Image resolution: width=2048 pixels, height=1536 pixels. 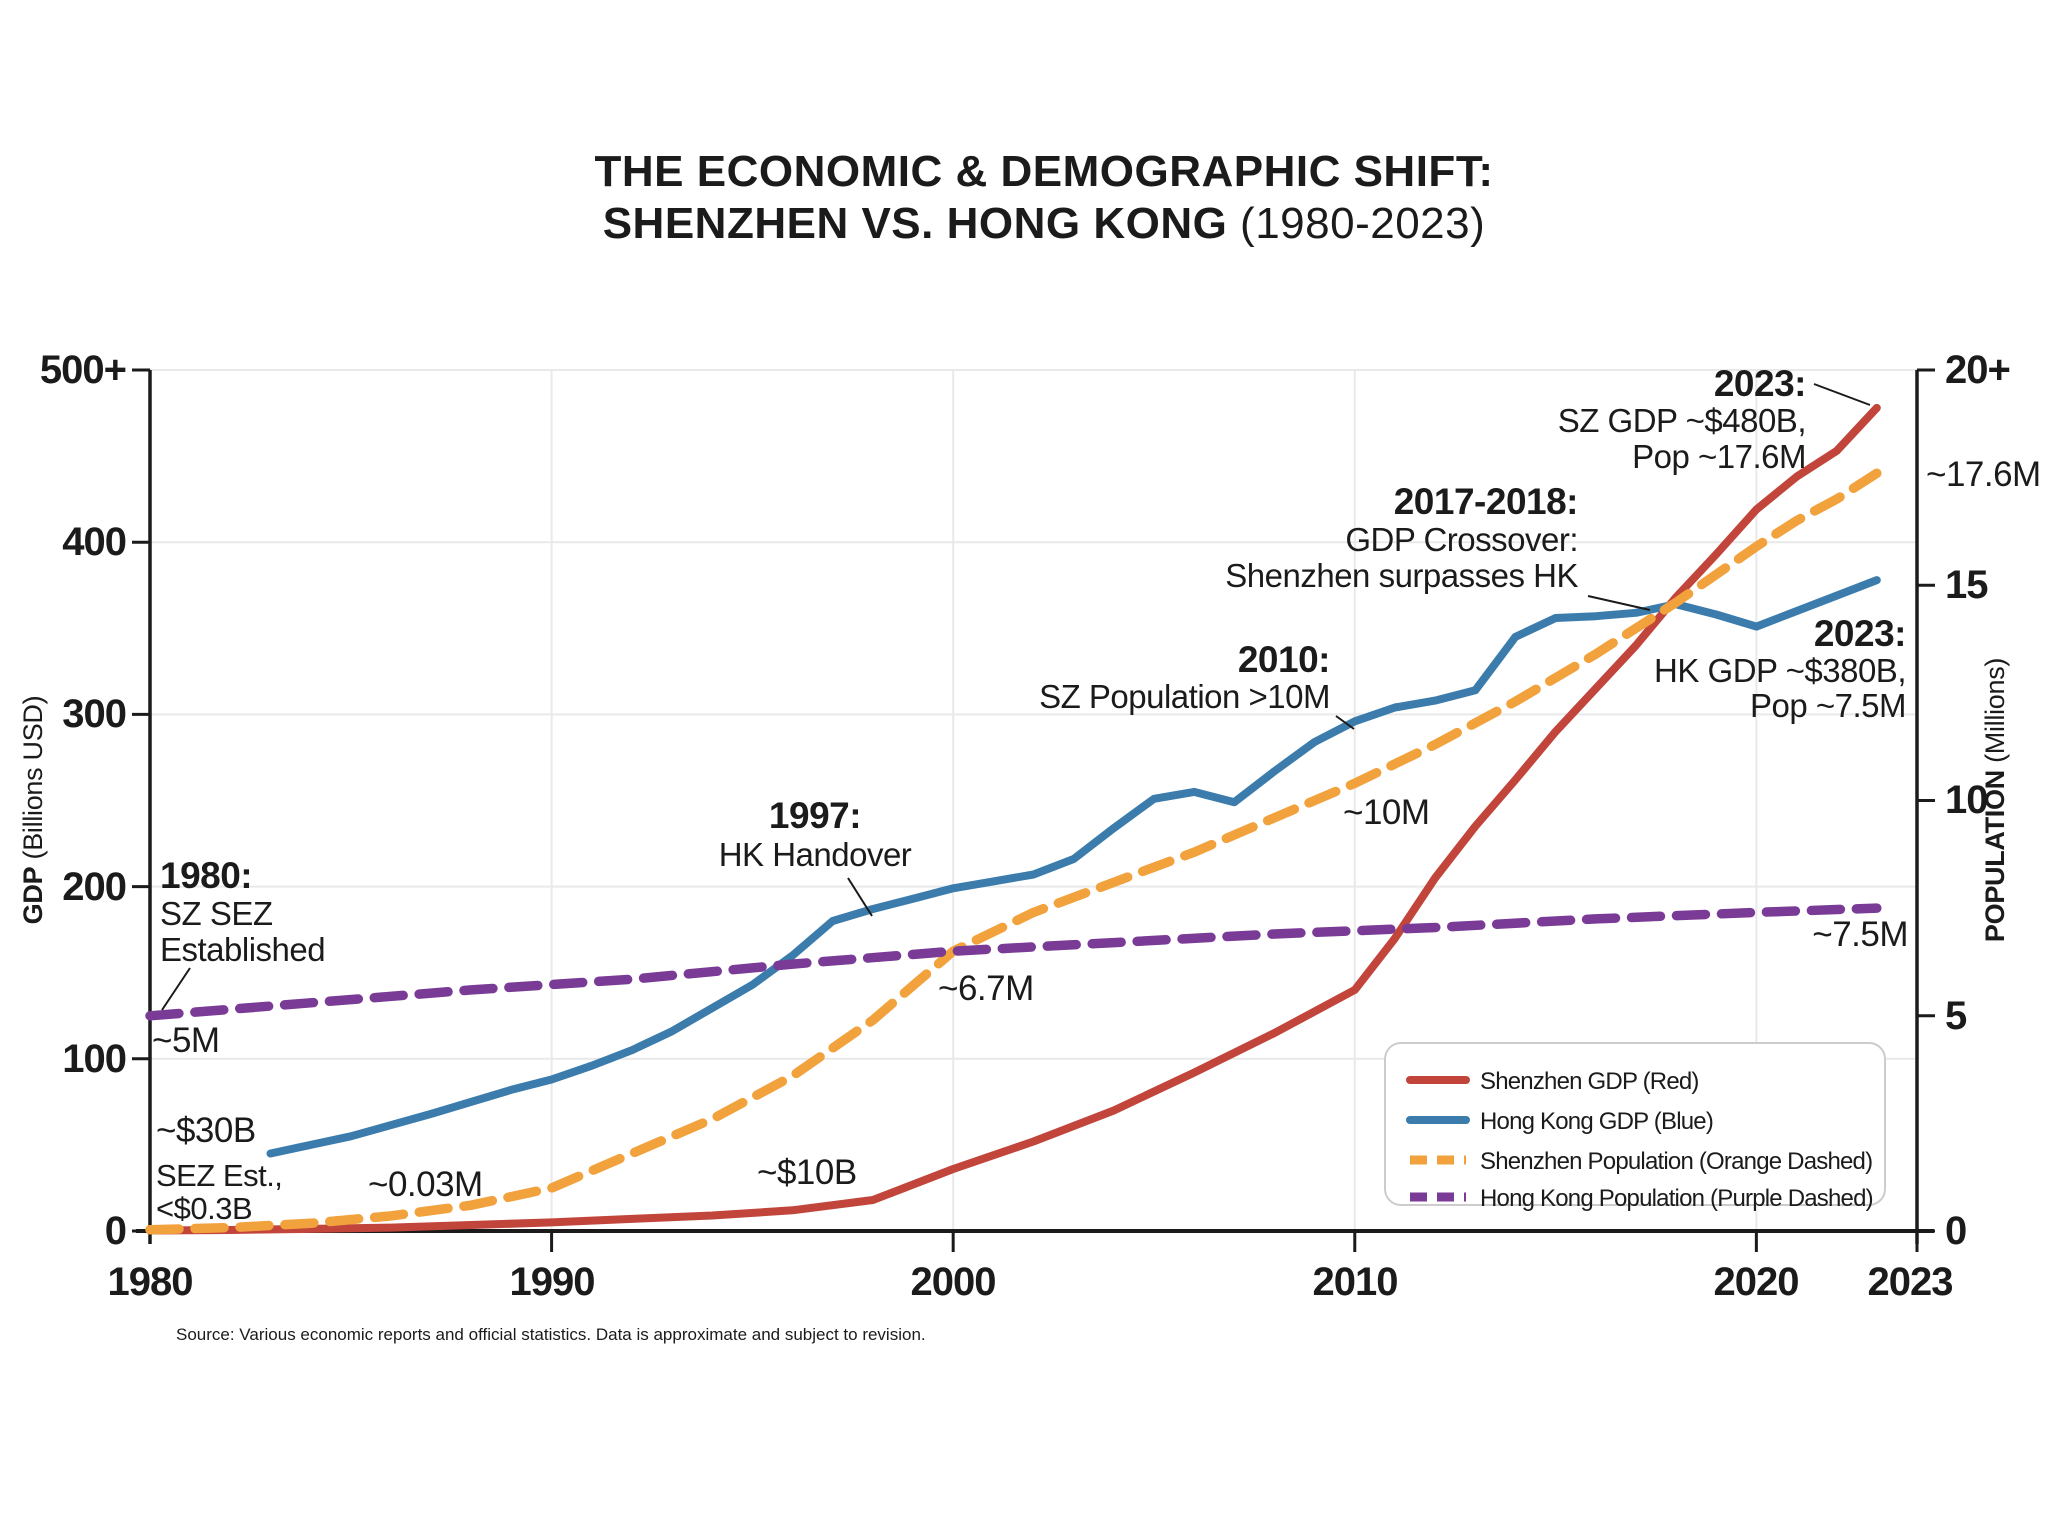 I want to click on gdp-axis-title: GDP (Billions USD), so click(x=33, y=810).